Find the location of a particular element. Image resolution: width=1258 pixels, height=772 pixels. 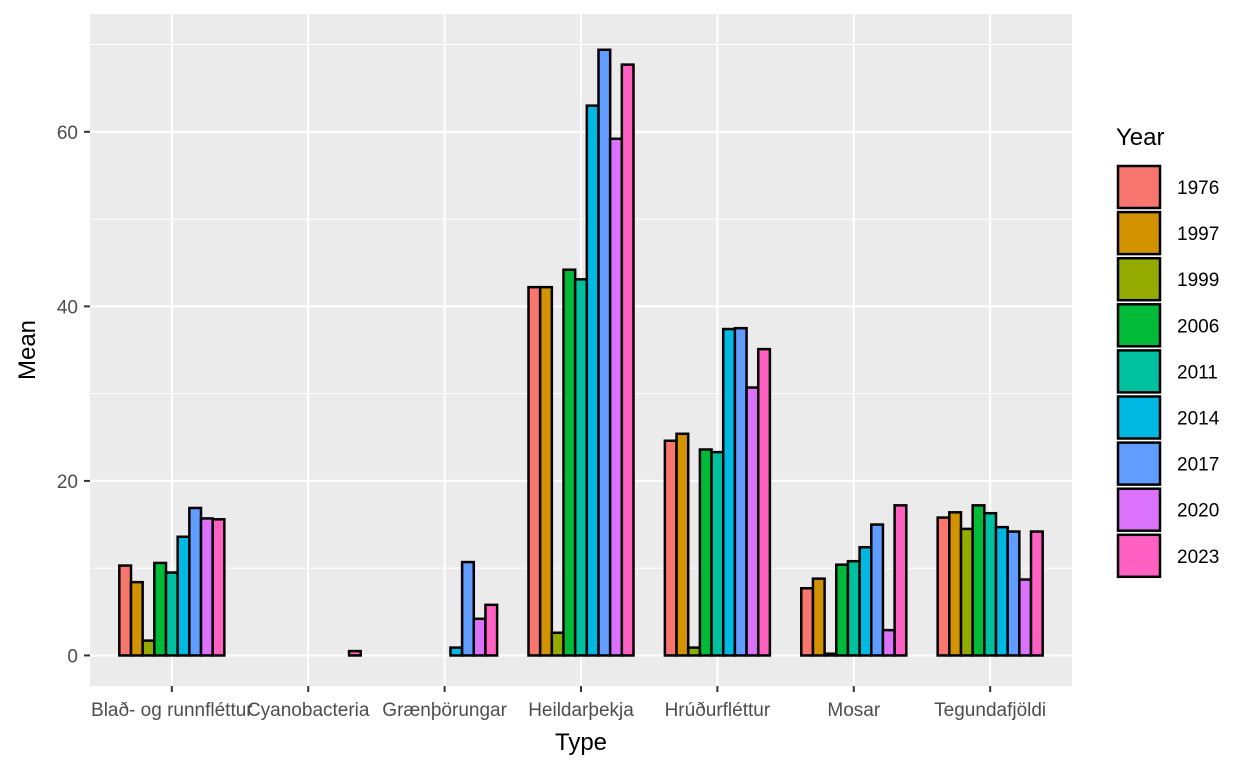

legend-label: 1999 is located at coordinates (1198, 280).